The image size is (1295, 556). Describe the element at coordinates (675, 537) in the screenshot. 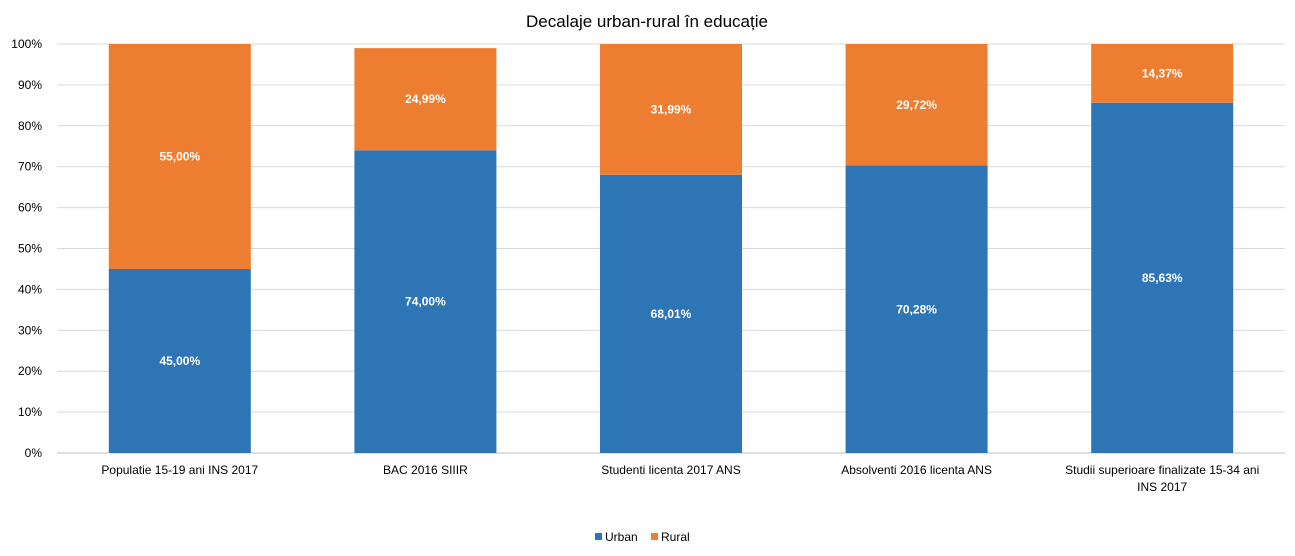

I see `legend-label-rural: Rural` at that location.